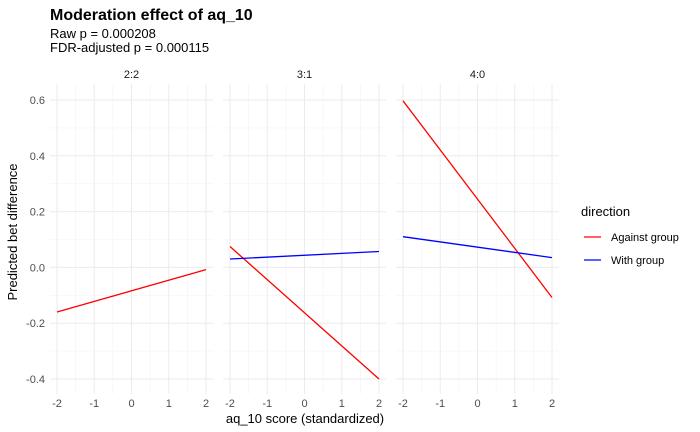  What do you see at coordinates (304, 75) in the screenshot?
I see `facet-strip-label: 3:1` at bounding box center [304, 75].